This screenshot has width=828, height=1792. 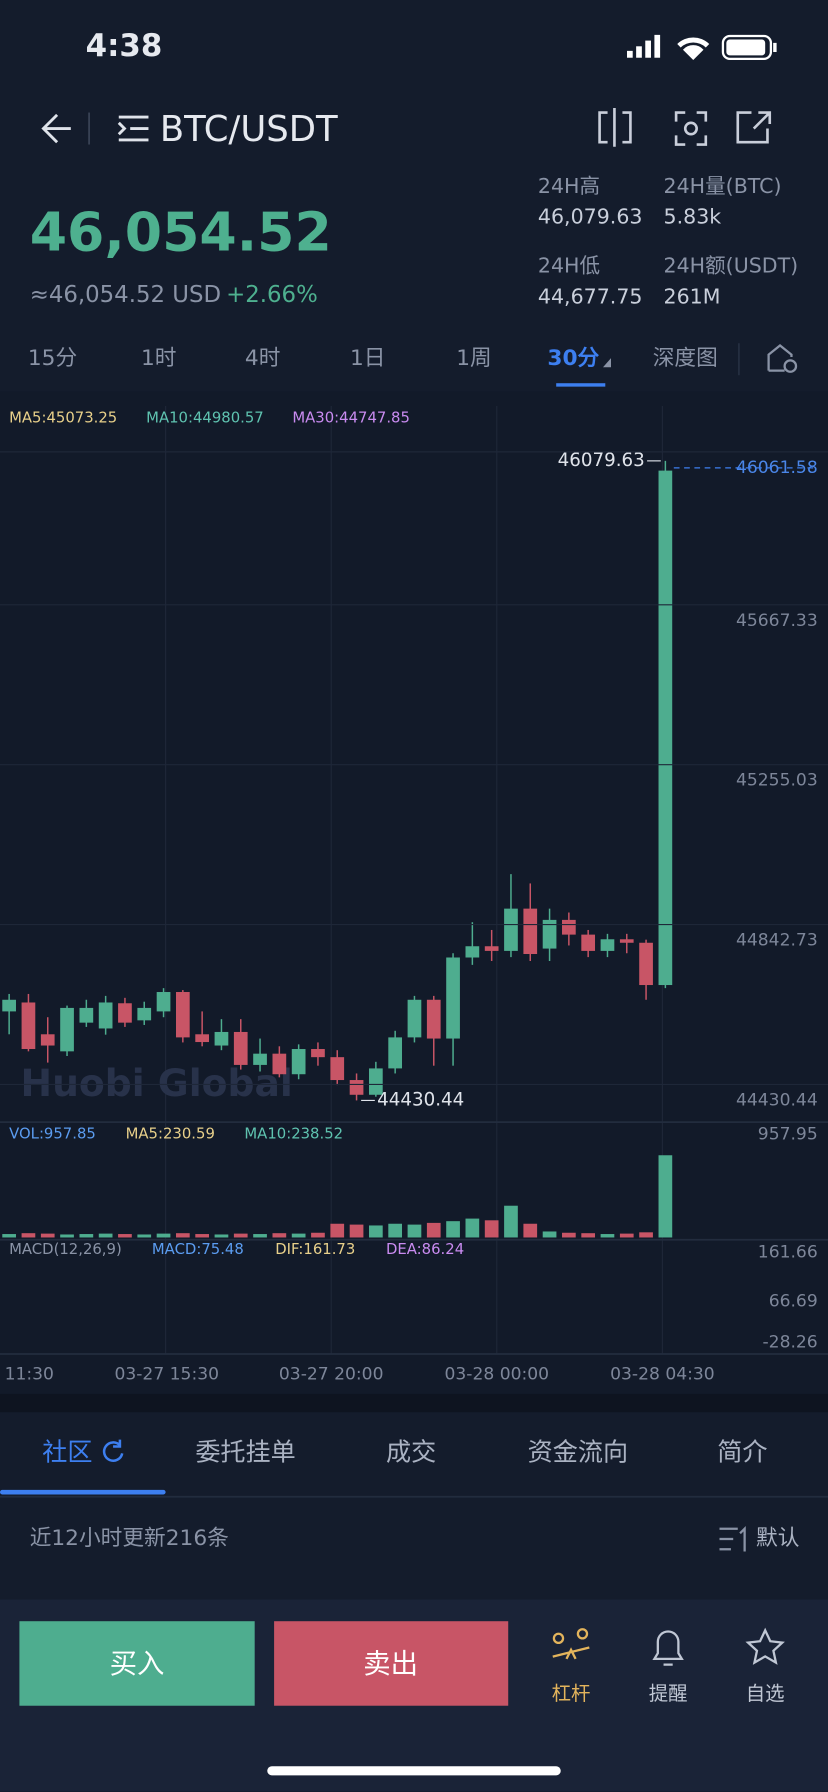 I want to click on alert-icon, so click(x=668, y=1648).